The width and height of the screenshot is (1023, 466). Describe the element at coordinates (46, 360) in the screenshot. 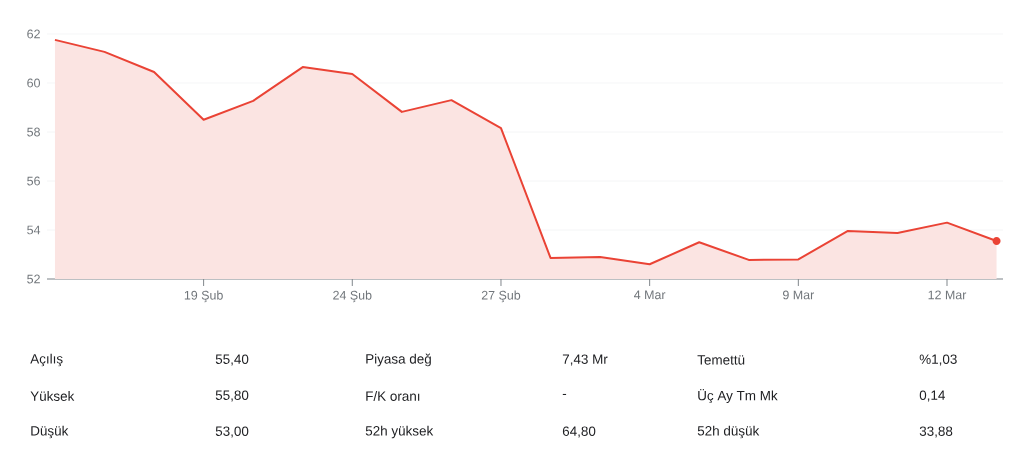

I see `text: Açılış` at that location.